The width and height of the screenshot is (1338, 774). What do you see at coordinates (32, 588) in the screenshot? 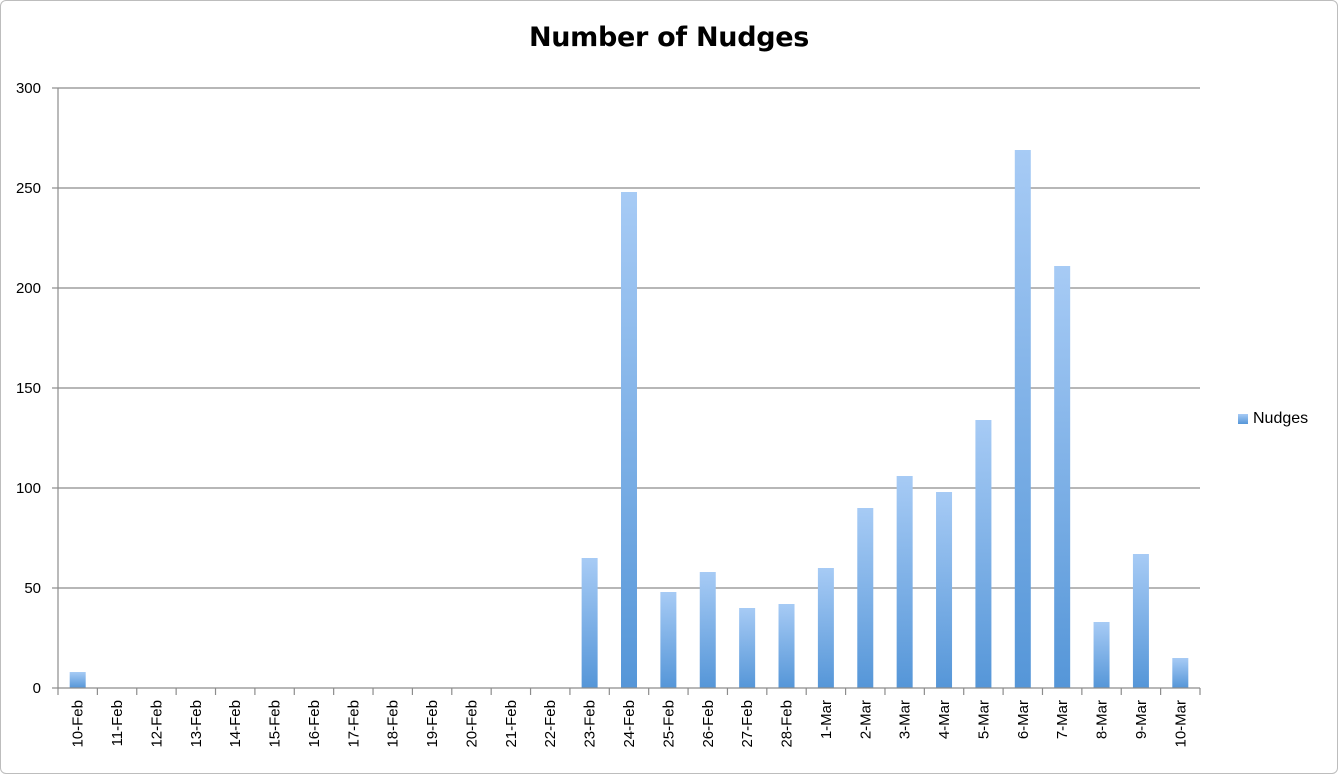
I see `y-tick-label: 50` at bounding box center [32, 588].